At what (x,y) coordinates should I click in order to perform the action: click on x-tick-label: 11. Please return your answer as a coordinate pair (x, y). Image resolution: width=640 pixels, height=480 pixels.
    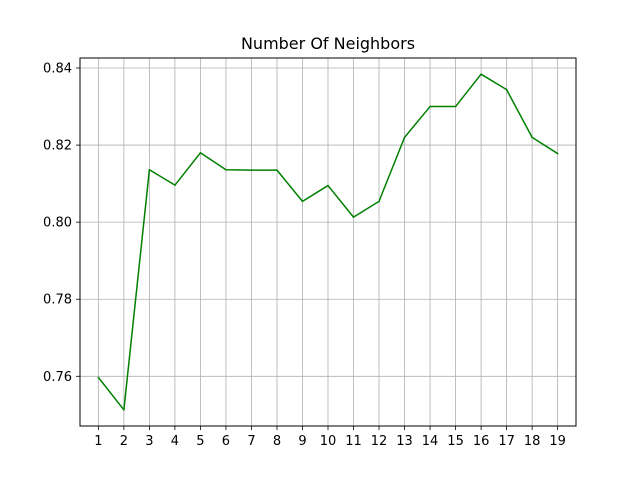
    Looking at the image, I should click on (353, 441).